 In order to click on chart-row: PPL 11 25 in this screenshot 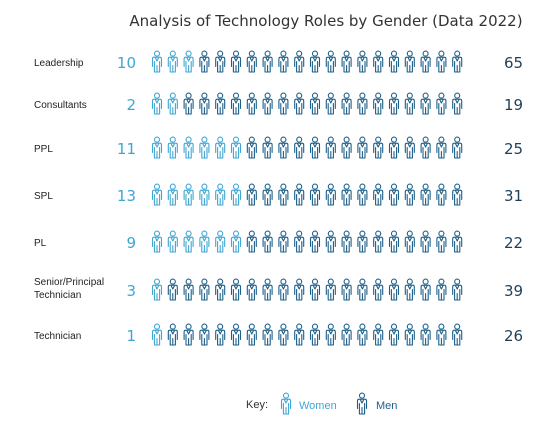, I will do `click(278, 147)`.